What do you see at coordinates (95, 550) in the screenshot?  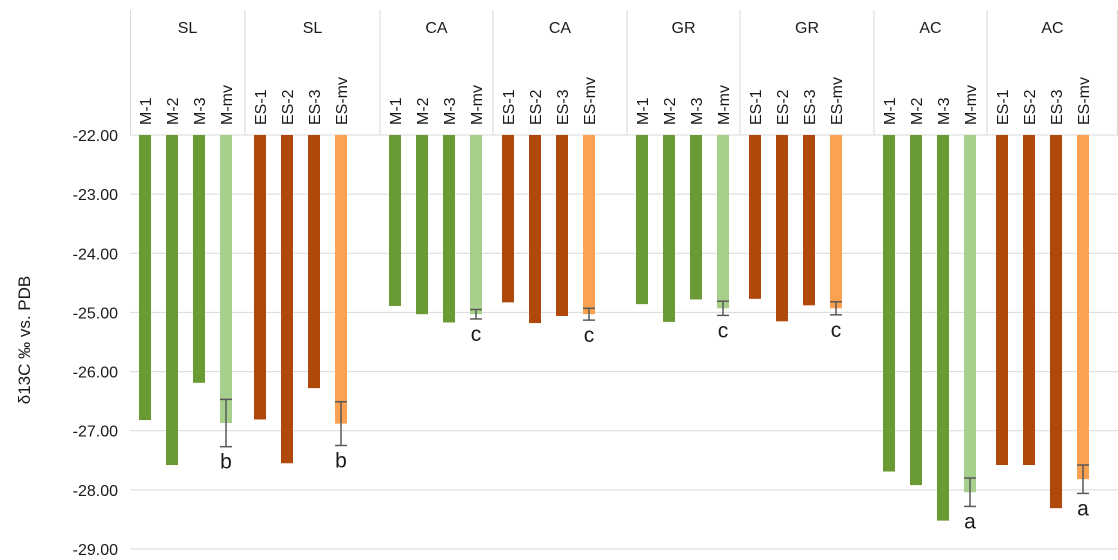 I see `y-tick-label: -29.00` at bounding box center [95, 550].